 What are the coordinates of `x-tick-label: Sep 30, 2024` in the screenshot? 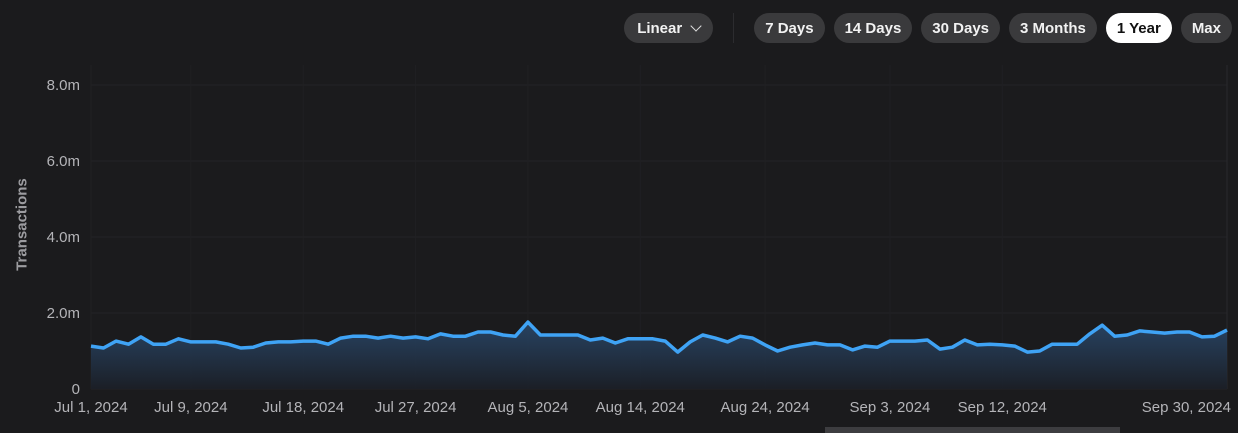 It's located at (1186, 407).